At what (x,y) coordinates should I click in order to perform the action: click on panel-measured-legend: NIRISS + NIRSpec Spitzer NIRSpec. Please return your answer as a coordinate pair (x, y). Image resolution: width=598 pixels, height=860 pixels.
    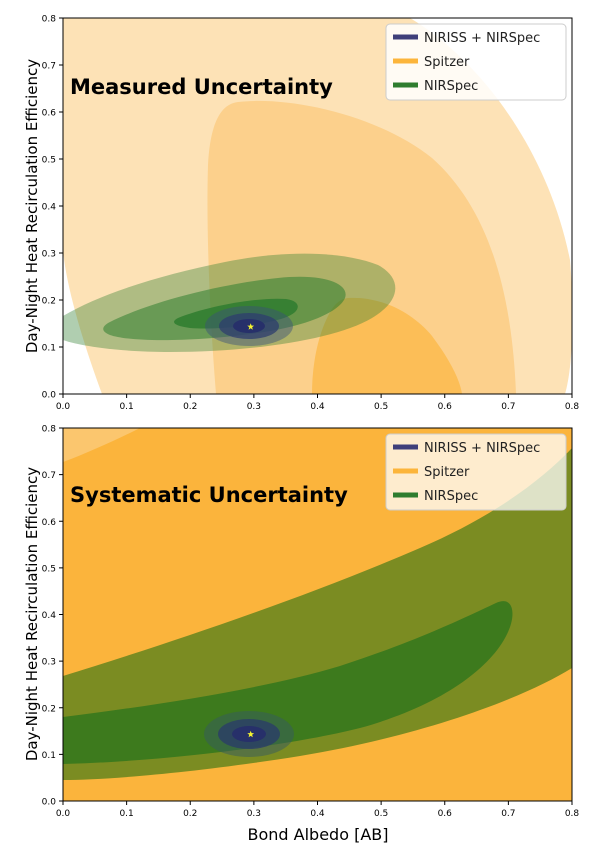
    Looking at the image, I should click on (476, 62).